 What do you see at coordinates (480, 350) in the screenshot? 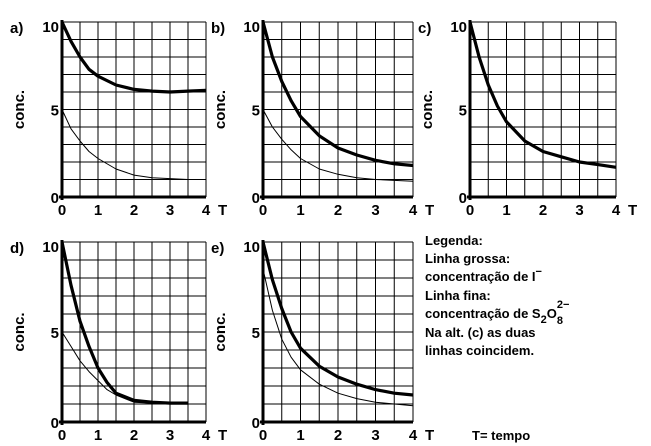
I see `legend-note-2: linhas coincidem.` at bounding box center [480, 350].